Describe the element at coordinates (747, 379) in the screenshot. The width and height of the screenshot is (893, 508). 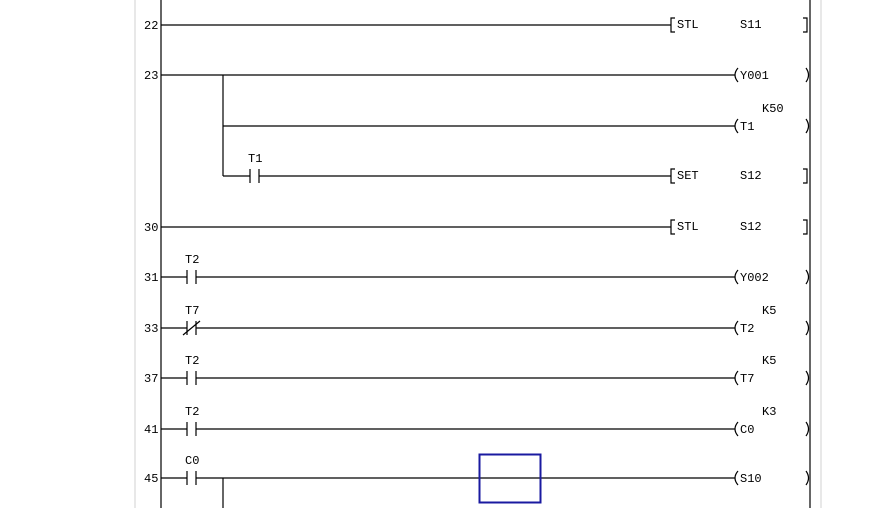
I see `coil-device: T7` at that location.